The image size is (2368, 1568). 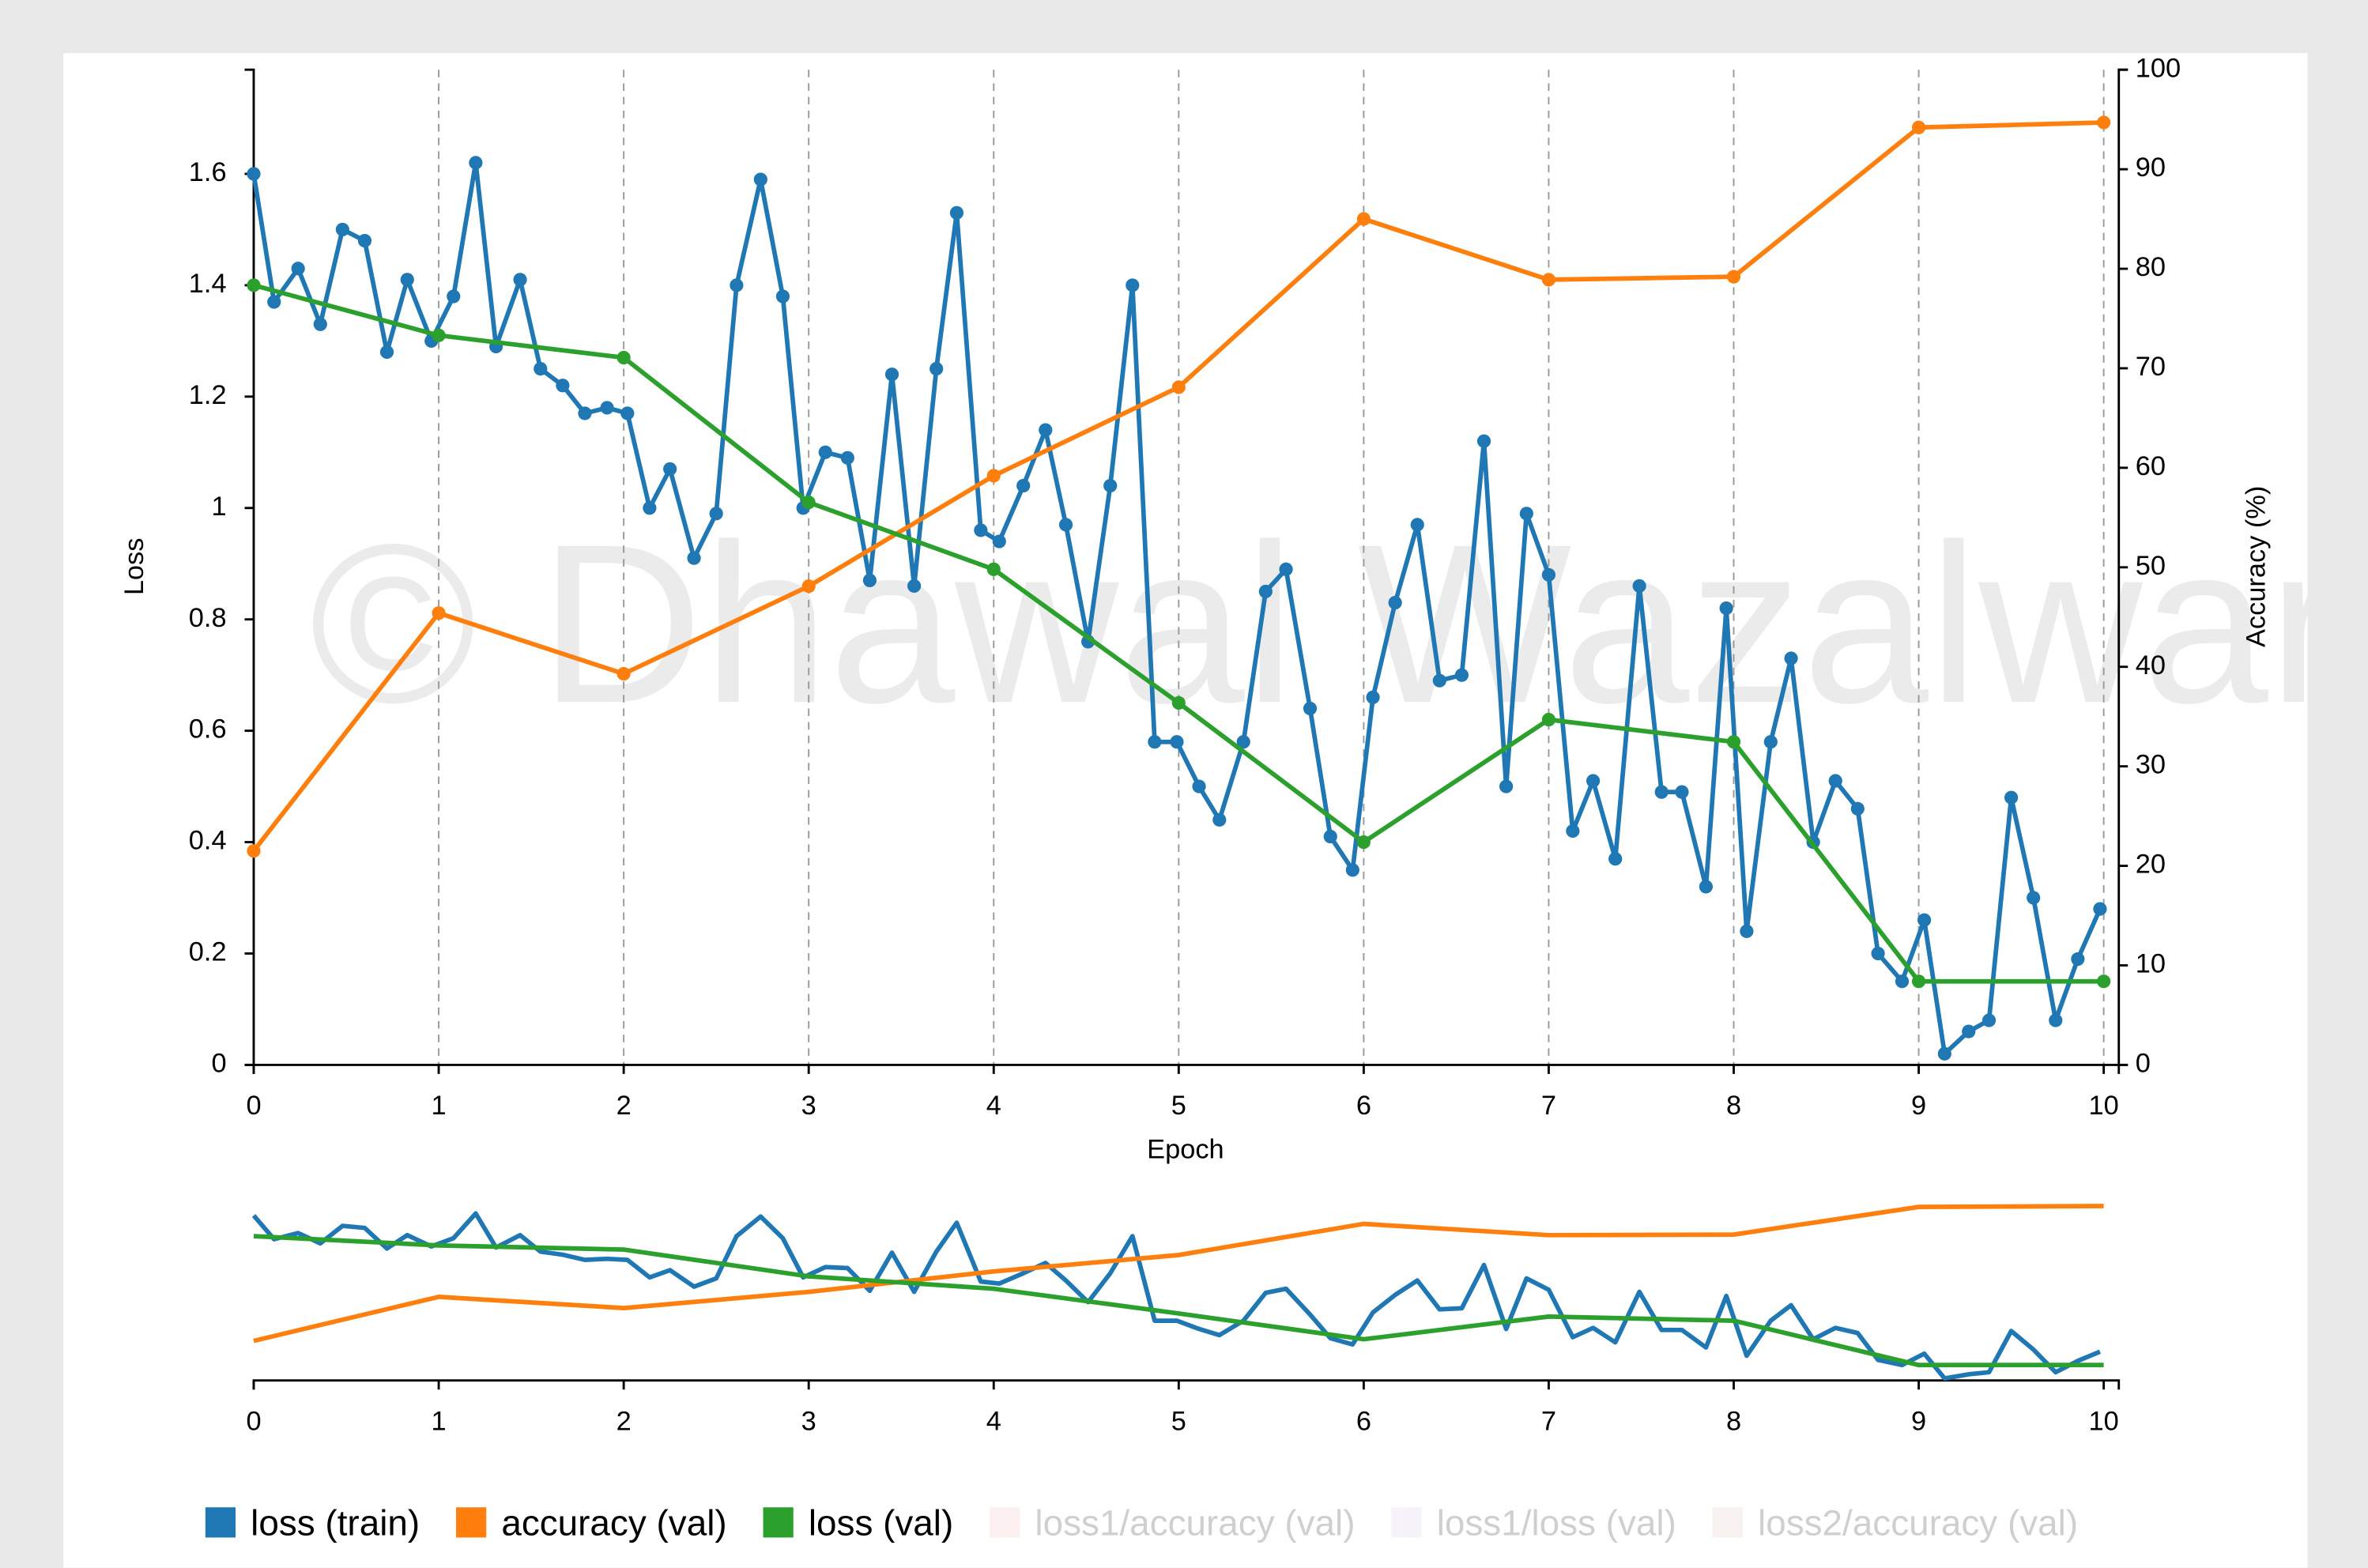 I want to click on y-axis-label: Loss, so click(x=134, y=567).